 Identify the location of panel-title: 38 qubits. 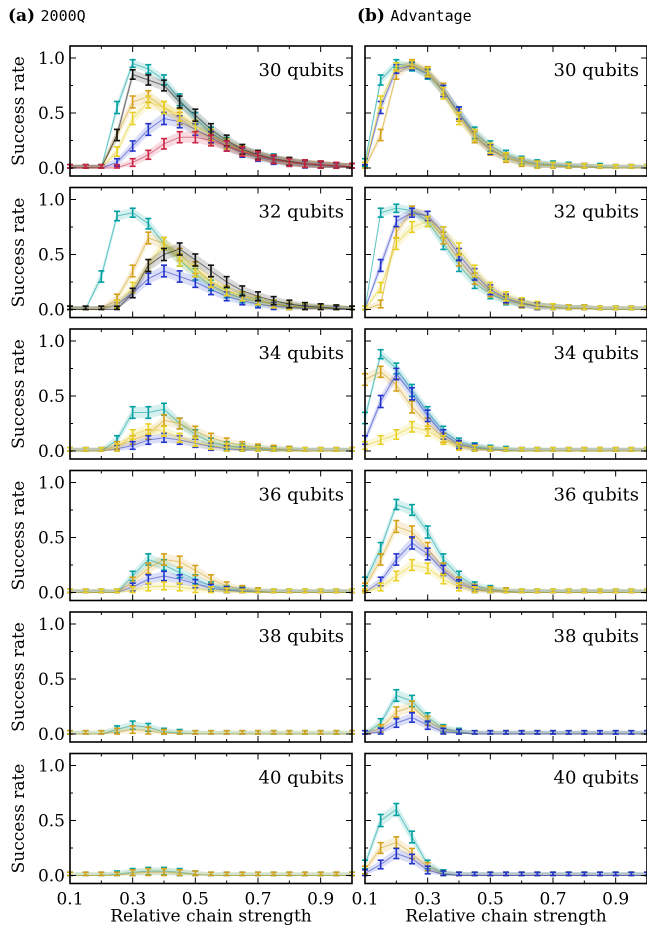
(302, 636).